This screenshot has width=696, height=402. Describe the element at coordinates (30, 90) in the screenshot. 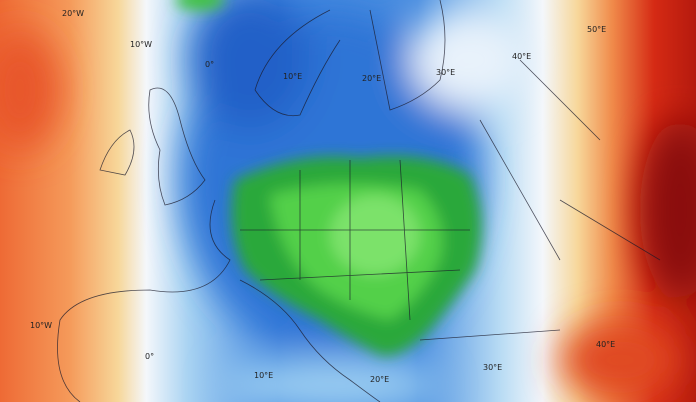

I see `warm-anomaly-west` at that location.